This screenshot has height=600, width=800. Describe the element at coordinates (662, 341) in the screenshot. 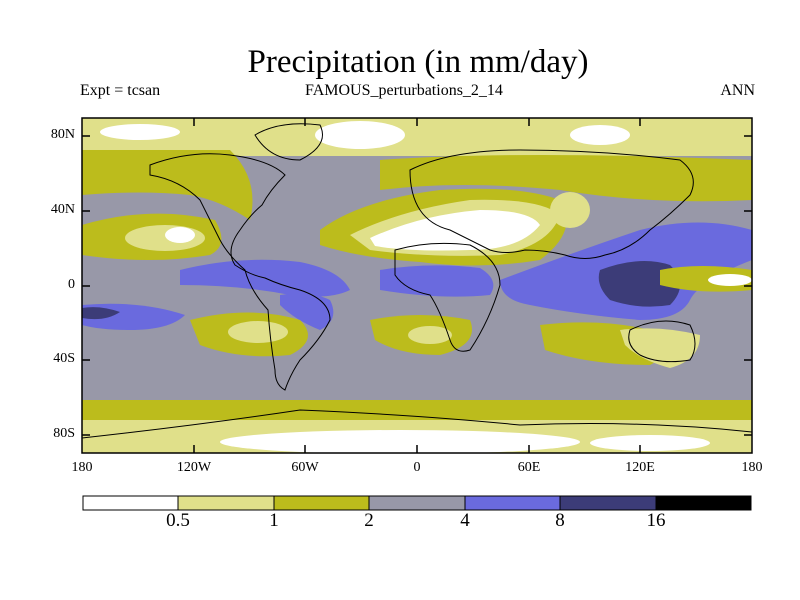

I see `coast-australia` at that location.